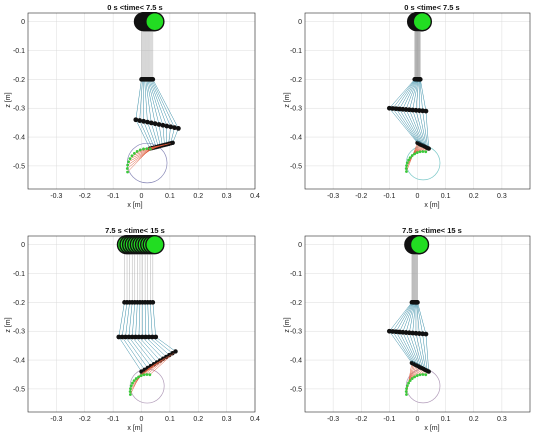  I want to click on x-tick-label: 0.2, so click(198, 196).